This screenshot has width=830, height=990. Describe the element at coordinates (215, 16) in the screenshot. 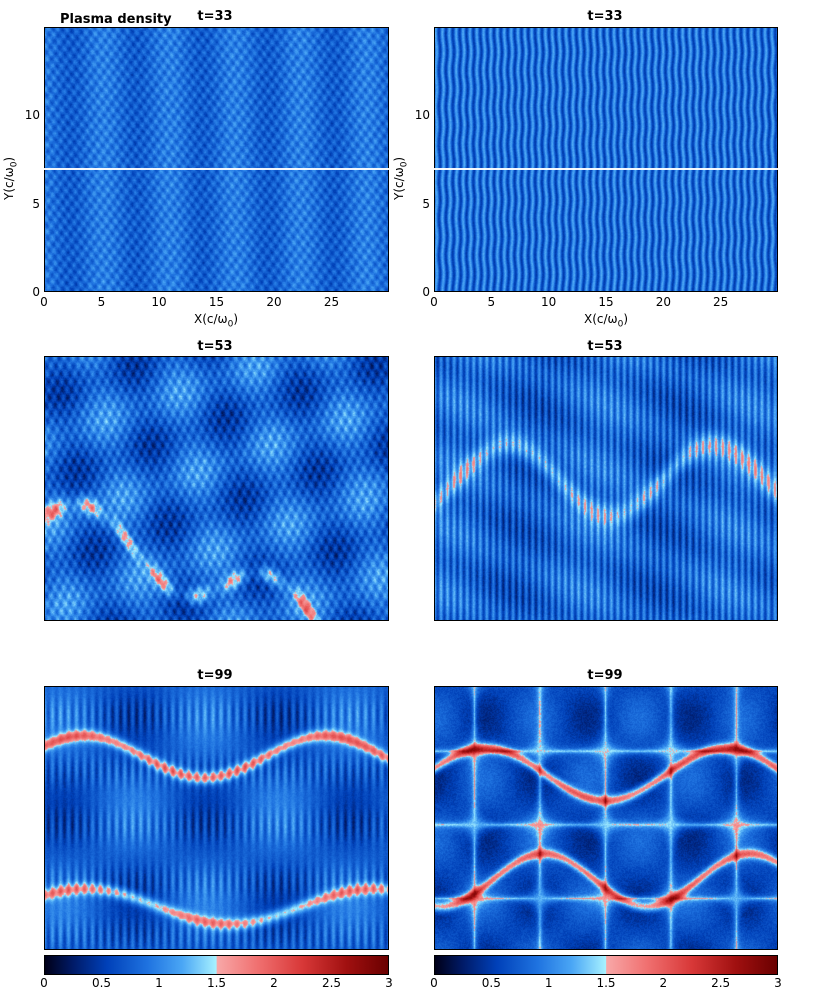

I see `panel-title-1: t=33` at that location.